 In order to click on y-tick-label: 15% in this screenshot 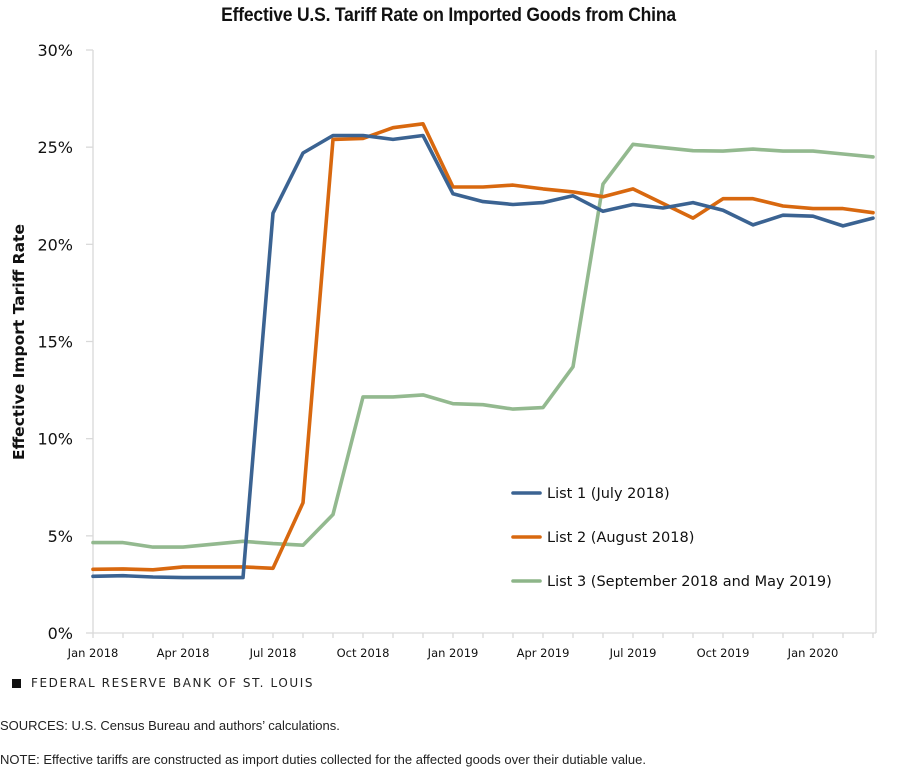, I will do `click(55, 342)`.